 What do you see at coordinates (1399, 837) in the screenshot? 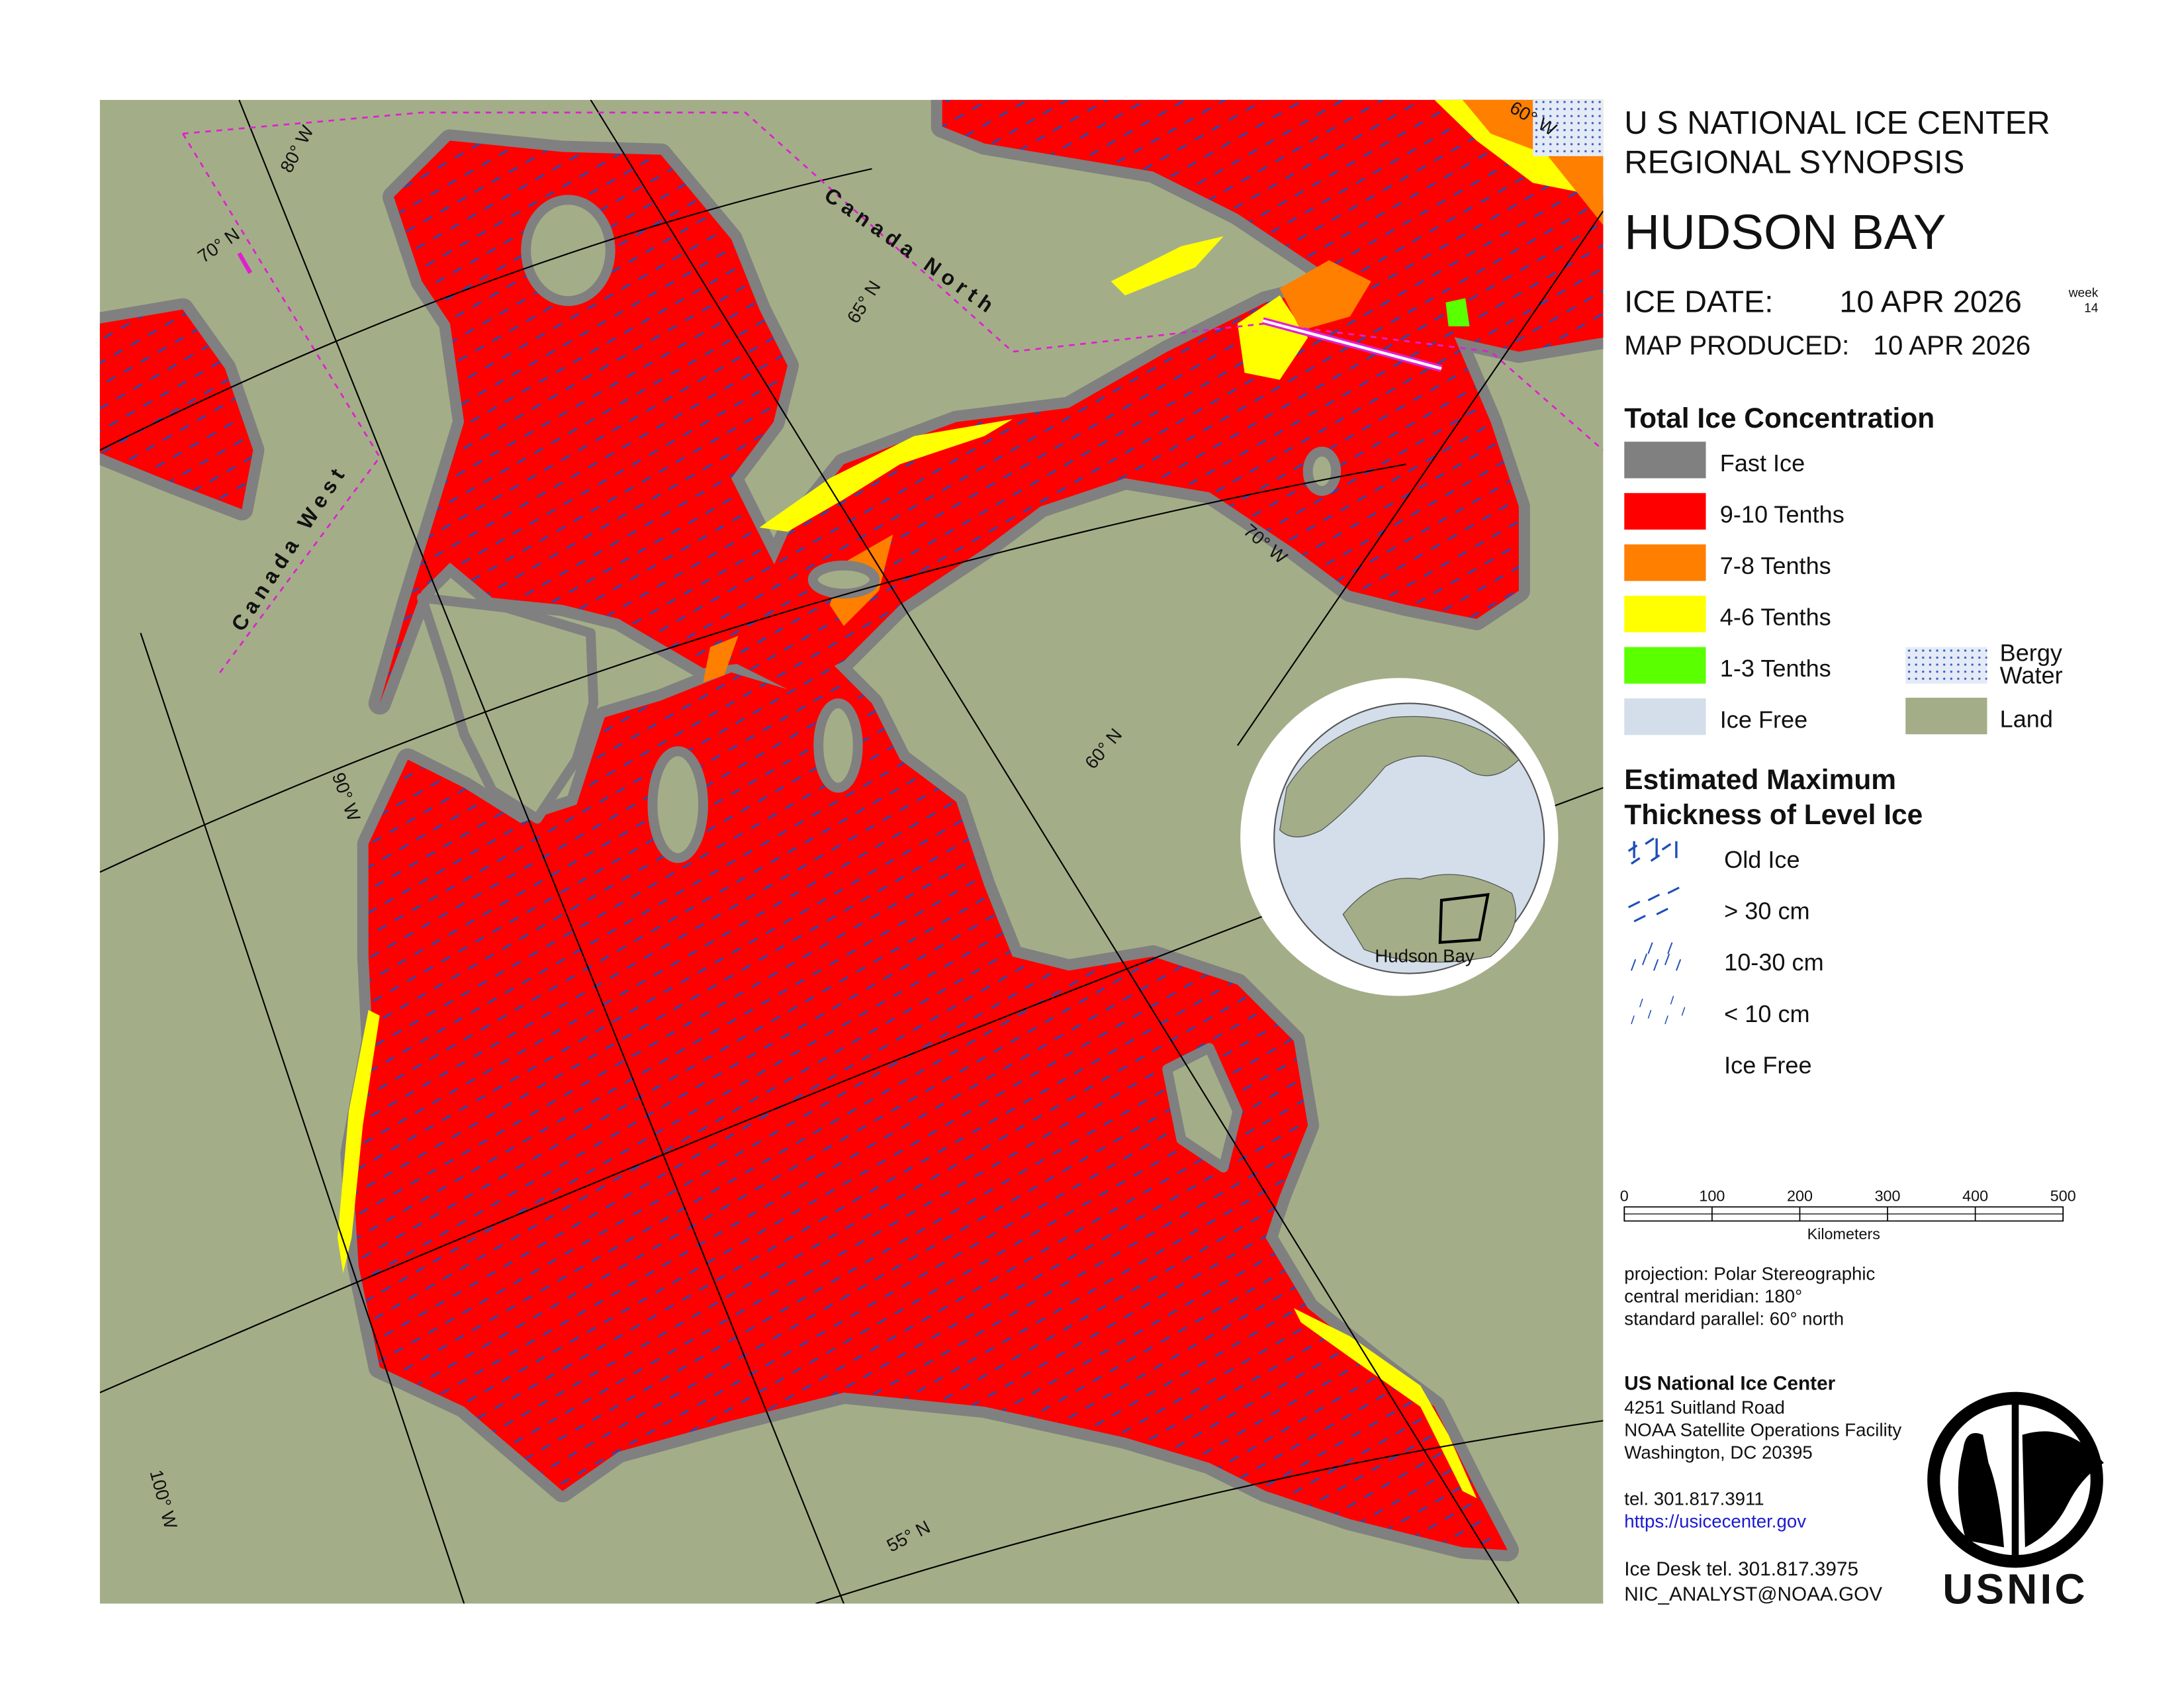
I see `inset-globe: Hudson Bay` at bounding box center [1399, 837].